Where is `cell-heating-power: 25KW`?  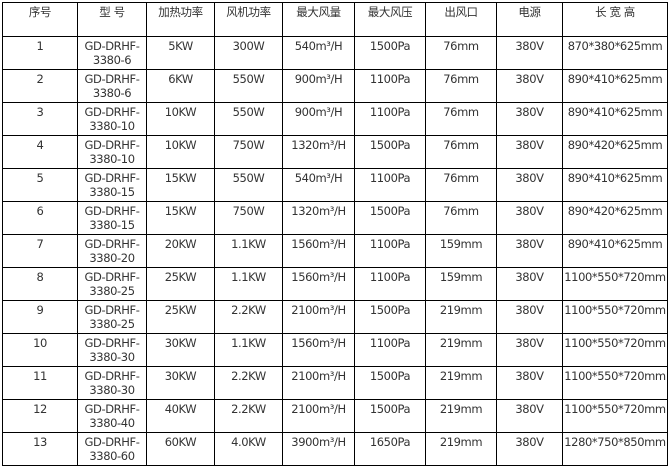 cell-heating-power: 25KW is located at coordinates (180, 317).